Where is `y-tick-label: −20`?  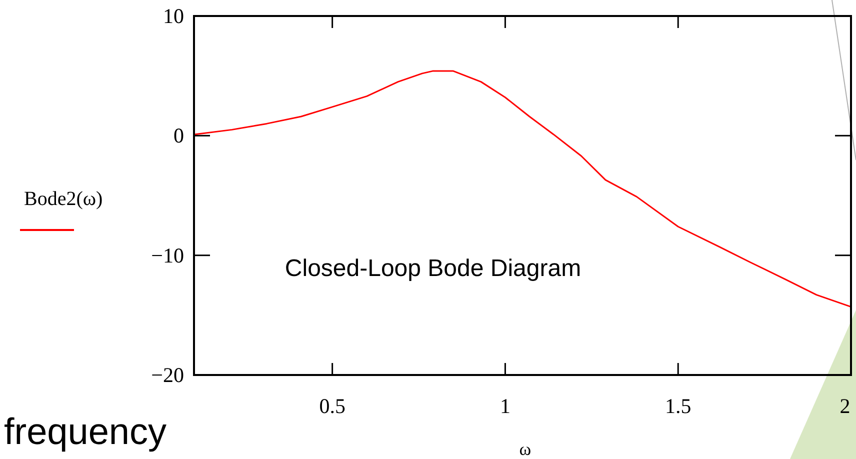
y-tick-label: −20 is located at coordinates (167, 375).